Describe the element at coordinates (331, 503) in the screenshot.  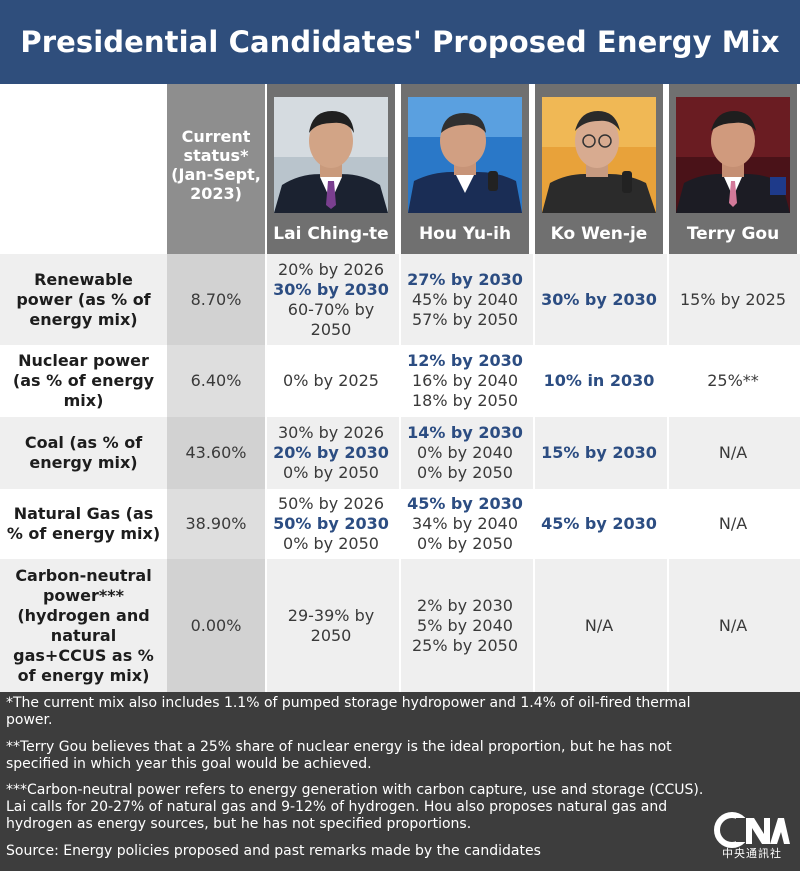
I see `cell-line: 50% by 2026` at that location.